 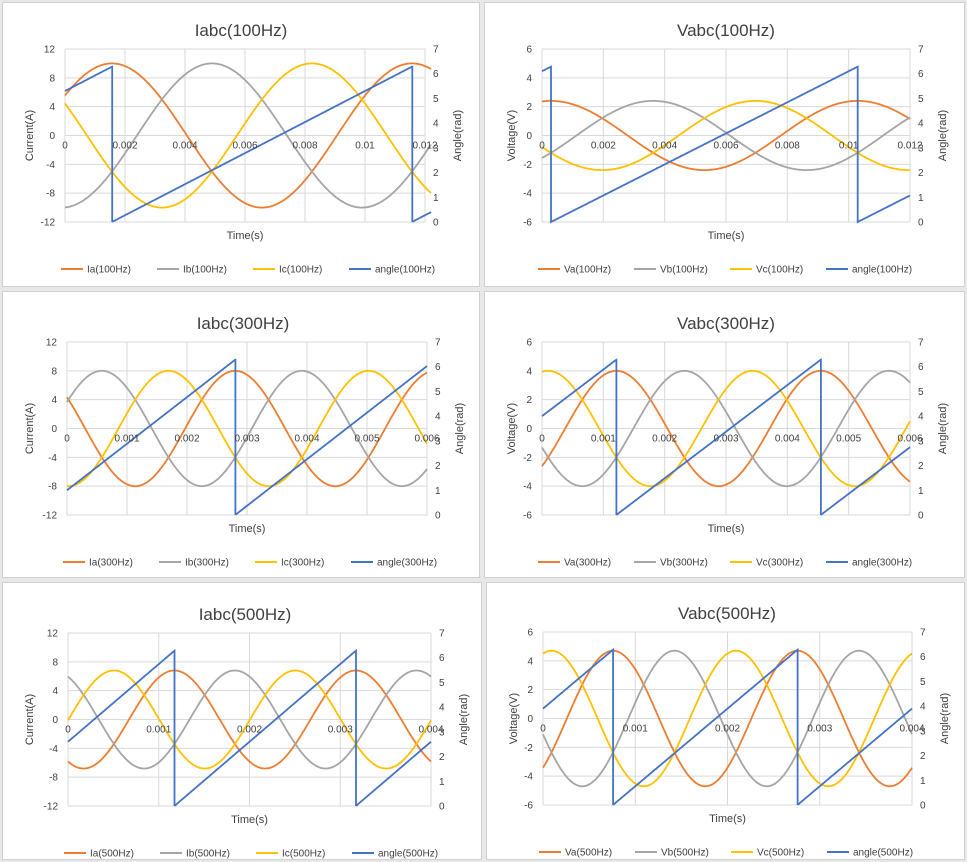 I want to click on legend-entry: Vb(300Hz), so click(x=684, y=563).